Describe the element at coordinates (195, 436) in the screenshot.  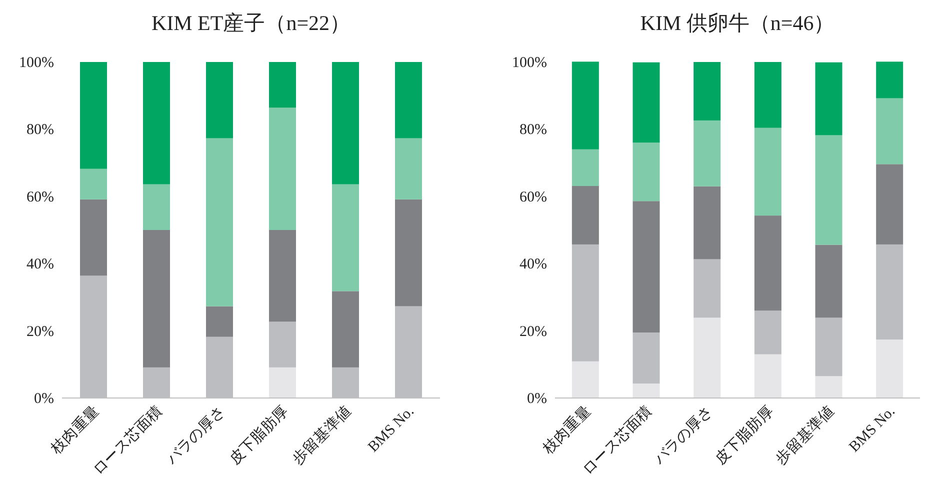
I see `x-tick-label: バラの厚さ` at that location.